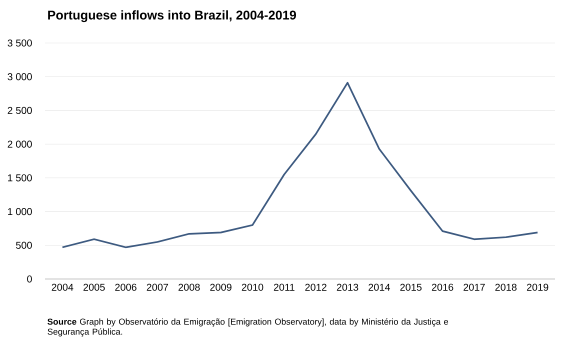 The image size is (567, 340). I want to click on x-tick-label: 2005, so click(94, 287).